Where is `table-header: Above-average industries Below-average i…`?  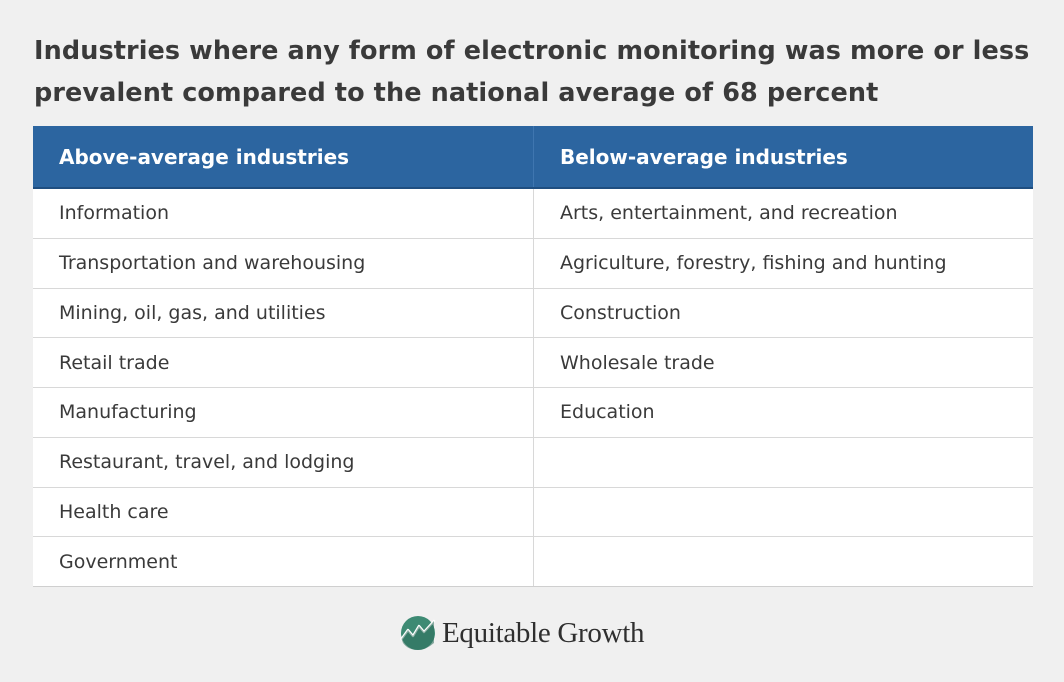
table-header: Above-average industries Below-average i… is located at coordinates (533, 157).